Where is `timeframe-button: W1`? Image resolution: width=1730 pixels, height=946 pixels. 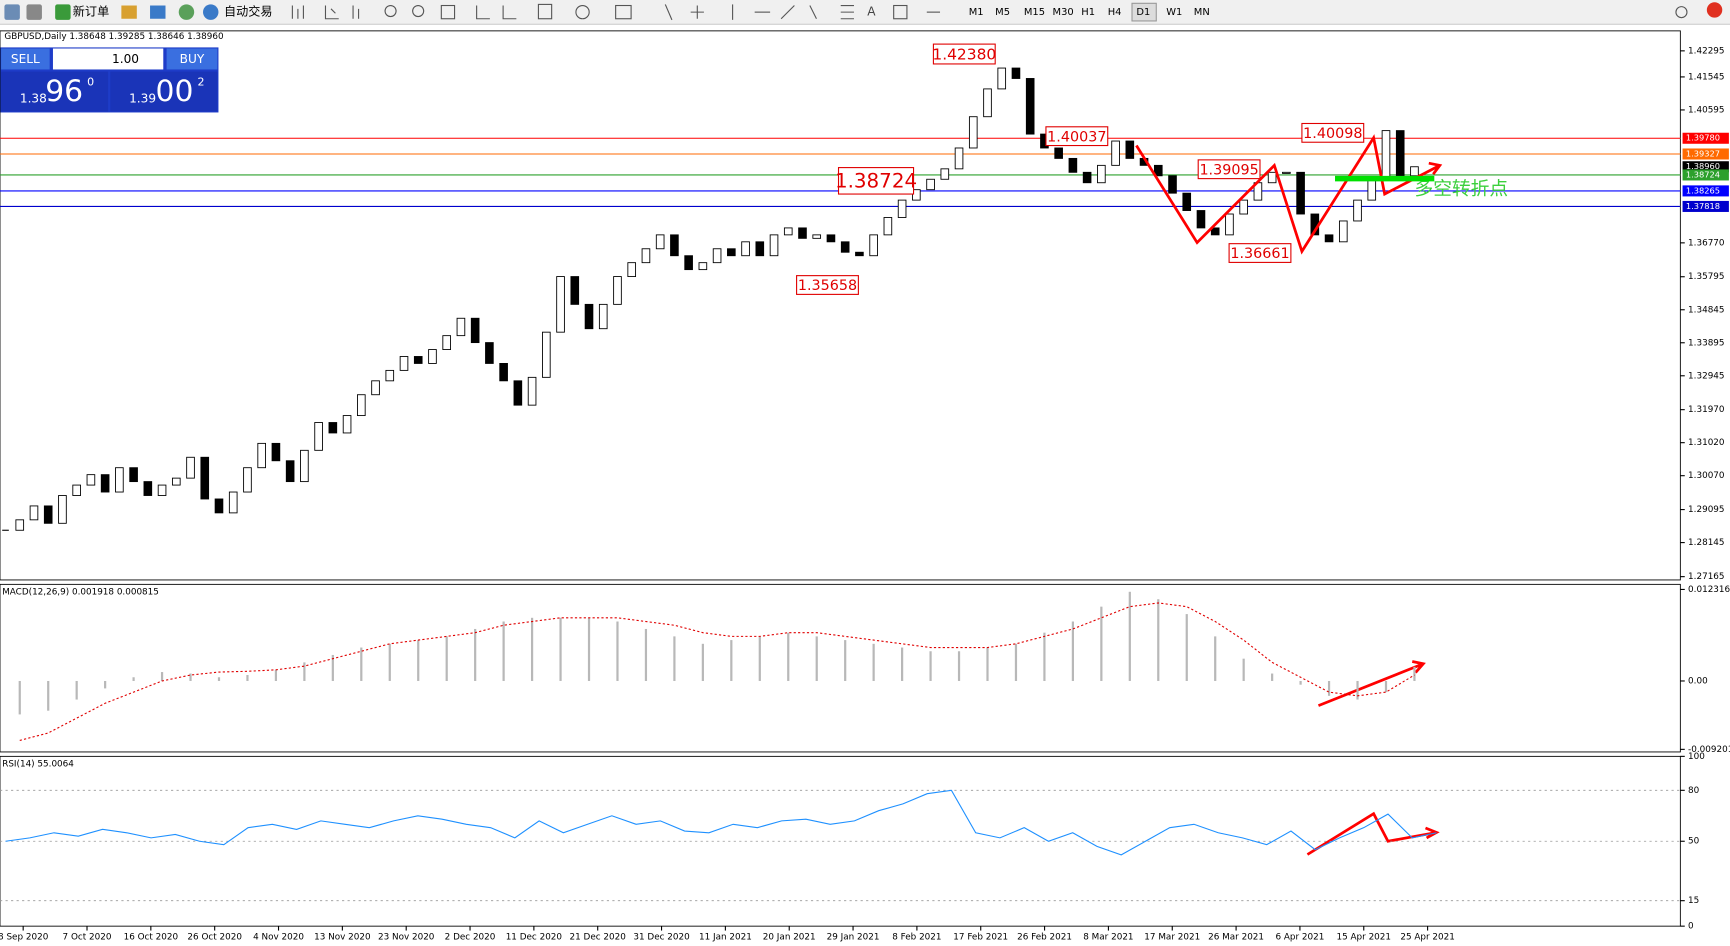
timeframe-button: W1 is located at coordinates (1174, 12).